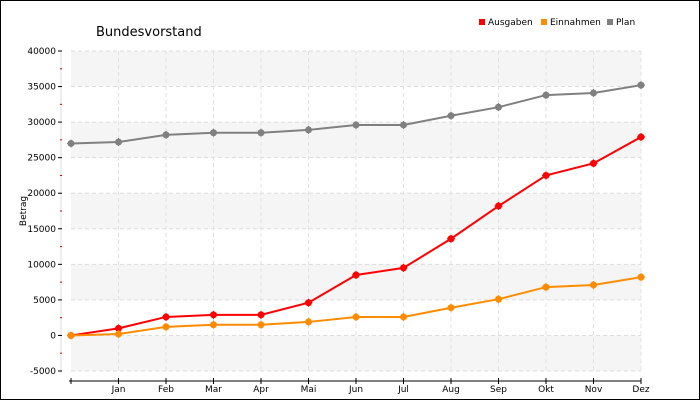  What do you see at coordinates (640, 390) in the screenshot?
I see `x-tick-label: Dez` at bounding box center [640, 390].